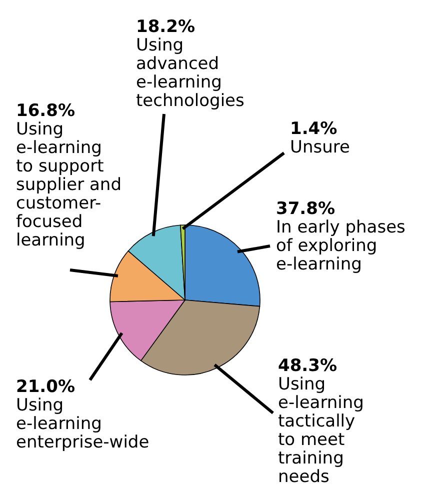  I want to click on data-label: 48.3%, so click(307, 366).